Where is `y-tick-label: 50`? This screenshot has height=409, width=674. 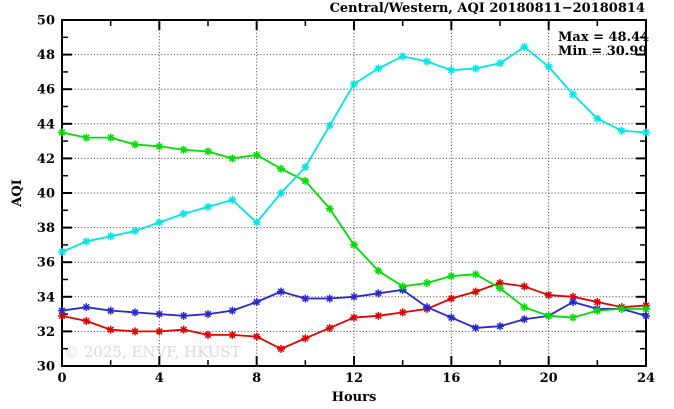
y-tick-label: 50 is located at coordinates (46, 21).